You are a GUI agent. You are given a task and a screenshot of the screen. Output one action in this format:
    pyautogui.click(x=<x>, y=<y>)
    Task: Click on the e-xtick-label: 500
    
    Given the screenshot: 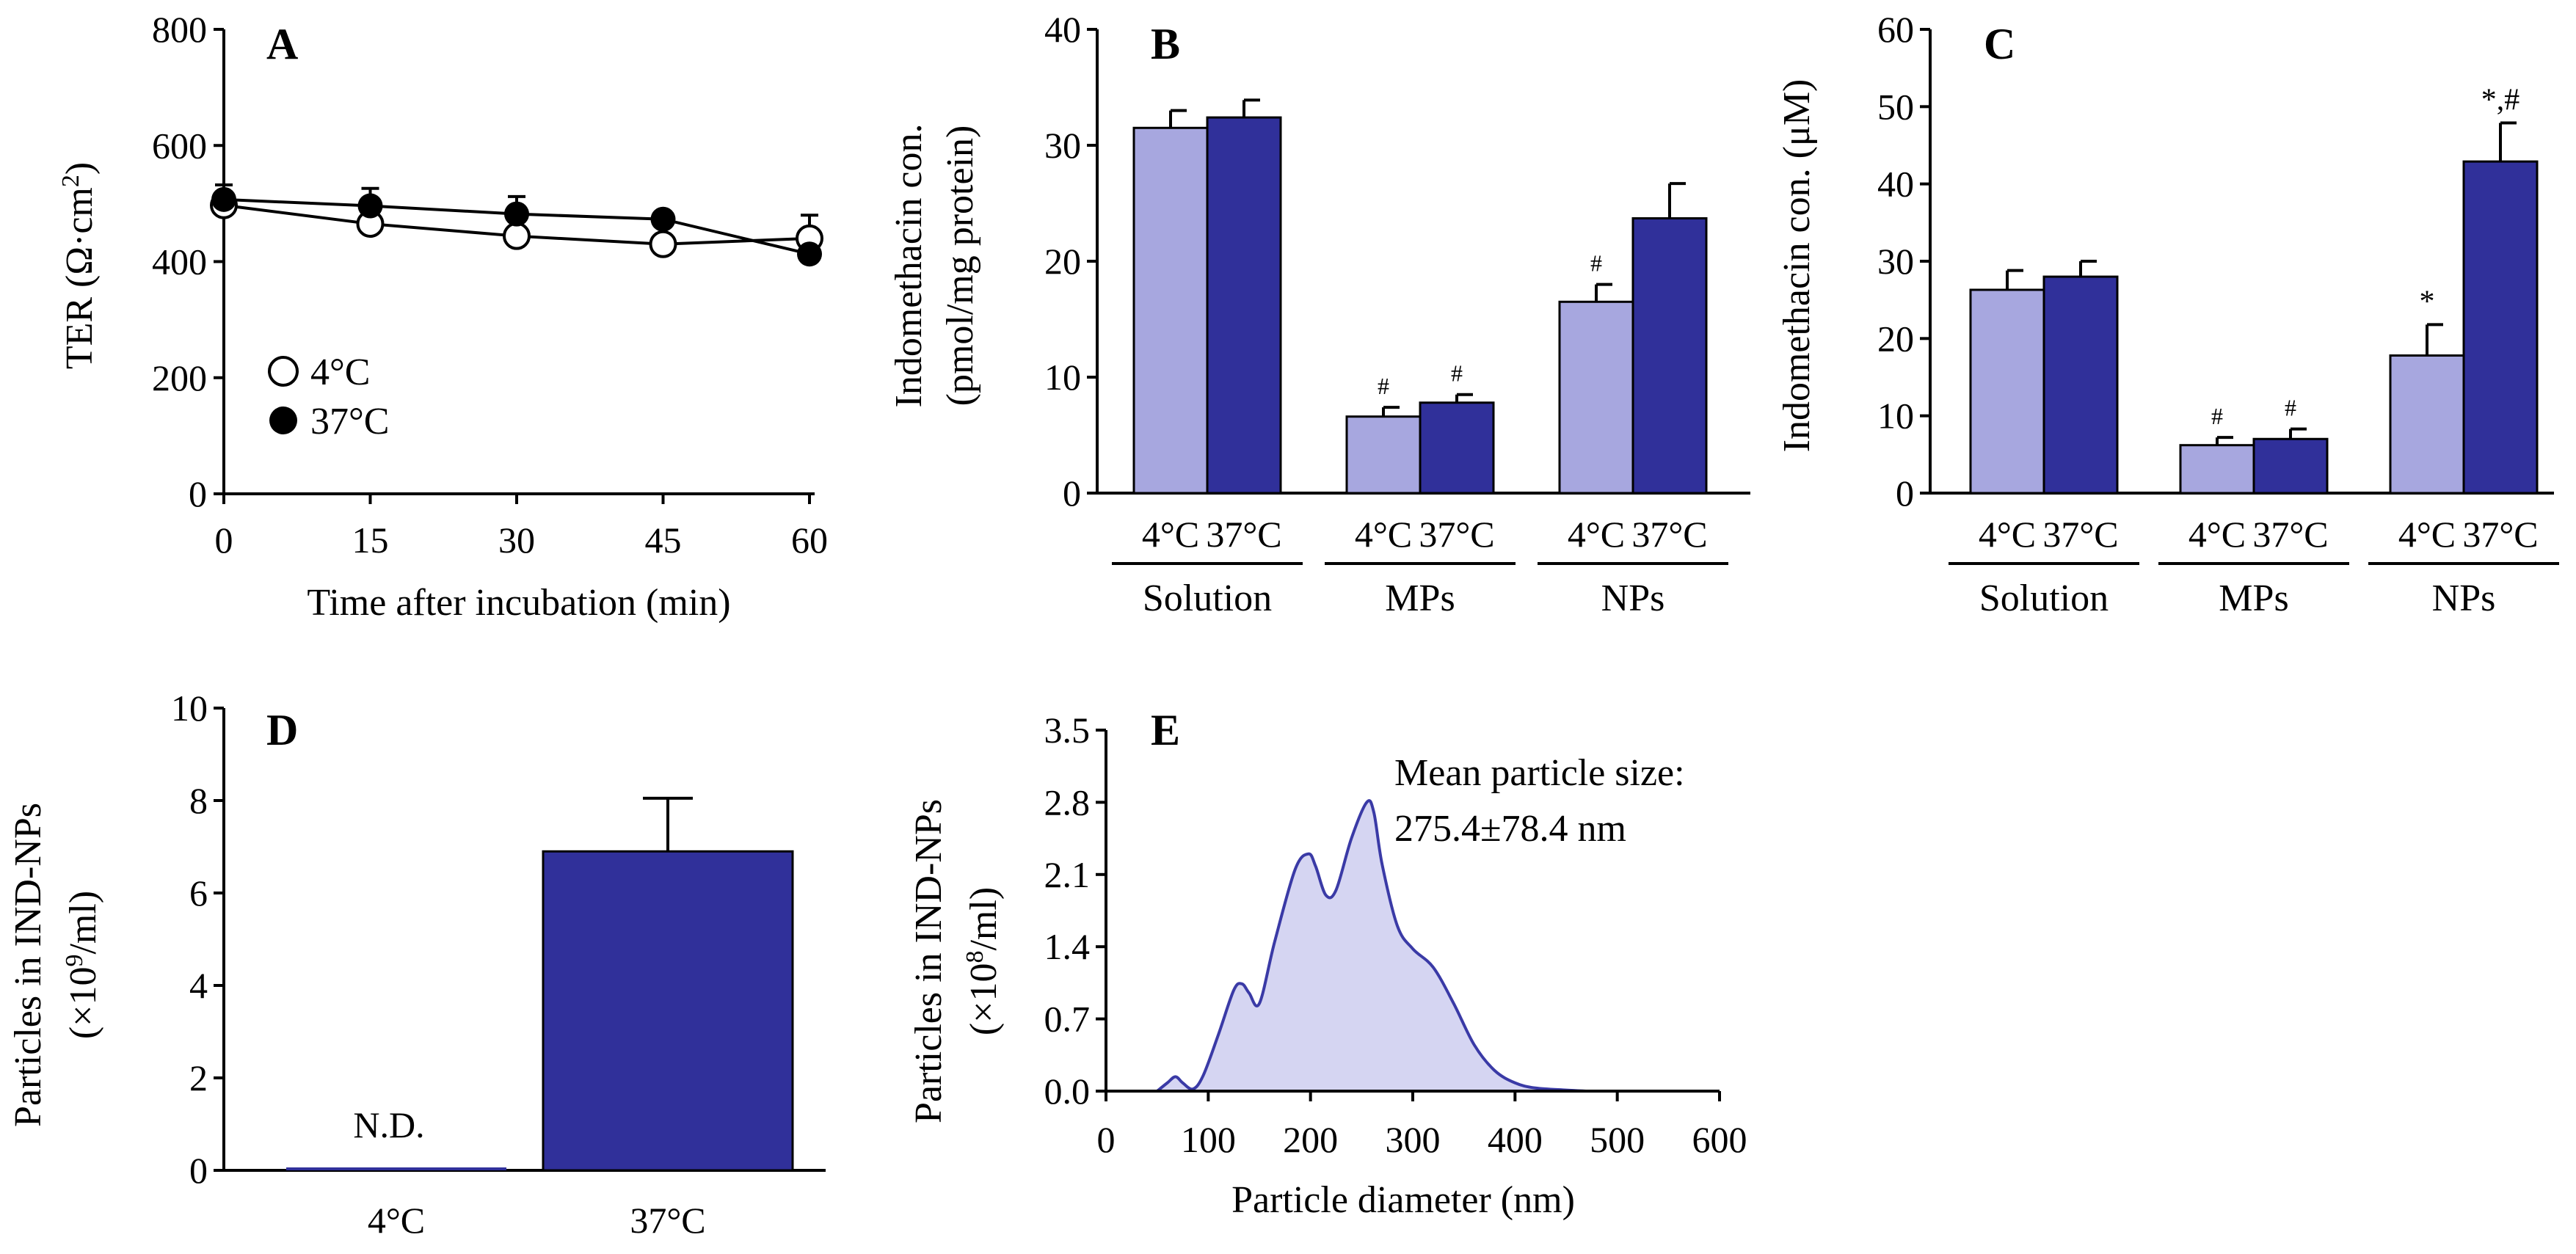 What is the action you would take?
    pyautogui.click(x=1617, y=1140)
    